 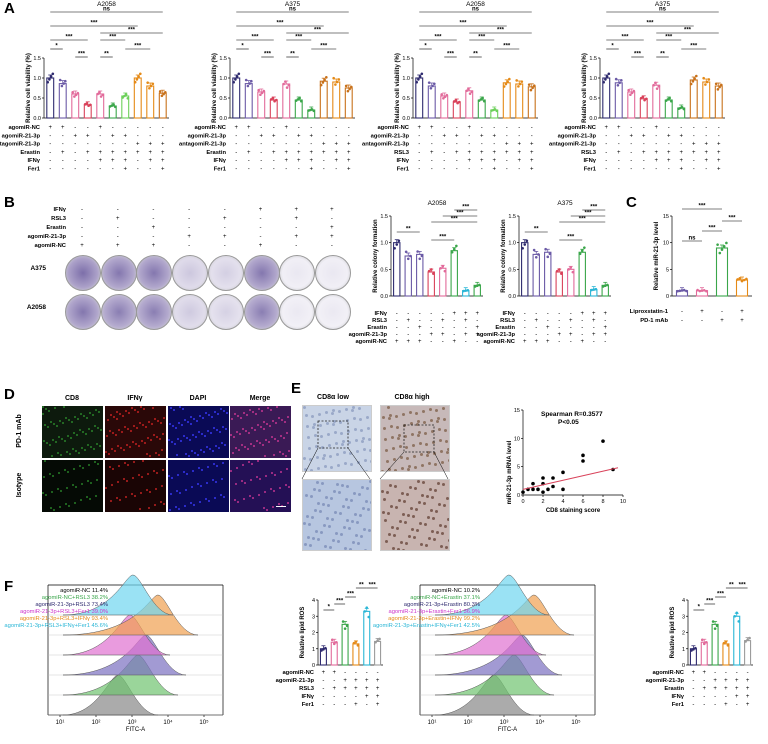 I want to click on histogram, so click(x=504, y=615).